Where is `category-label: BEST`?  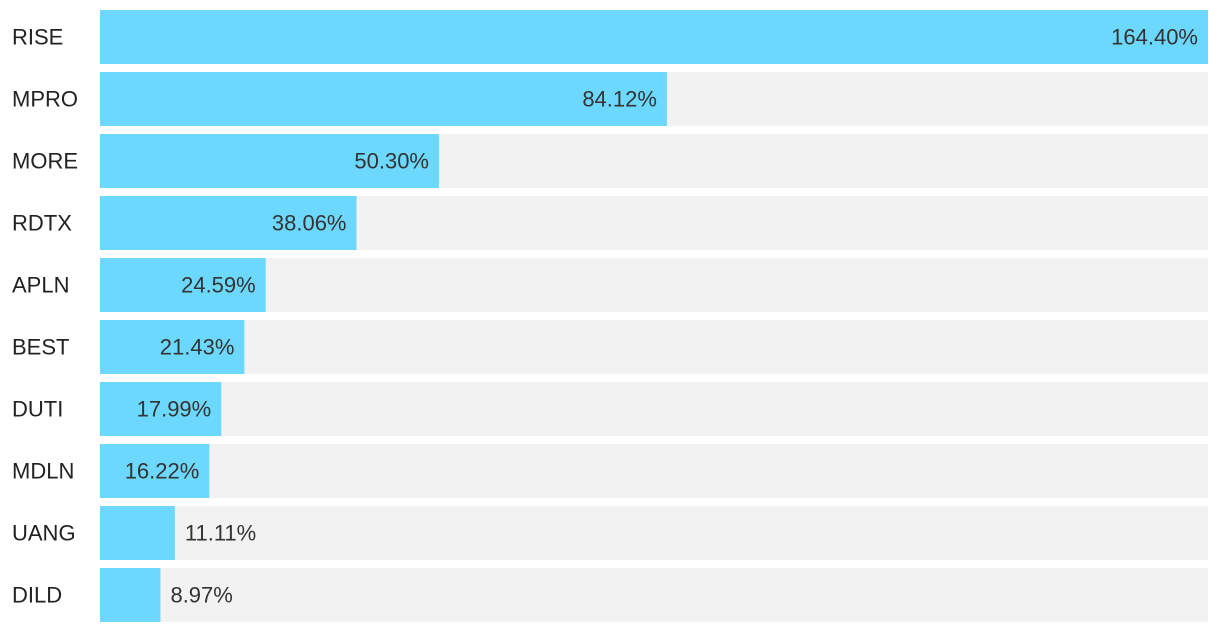
category-label: BEST is located at coordinates (40, 347).